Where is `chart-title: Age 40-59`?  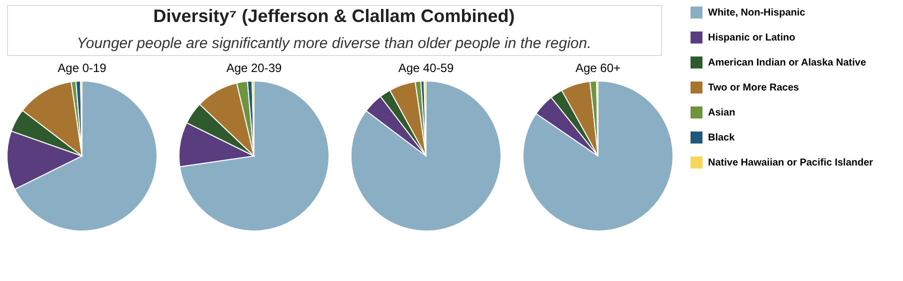 chart-title: Age 40-59 is located at coordinates (426, 68).